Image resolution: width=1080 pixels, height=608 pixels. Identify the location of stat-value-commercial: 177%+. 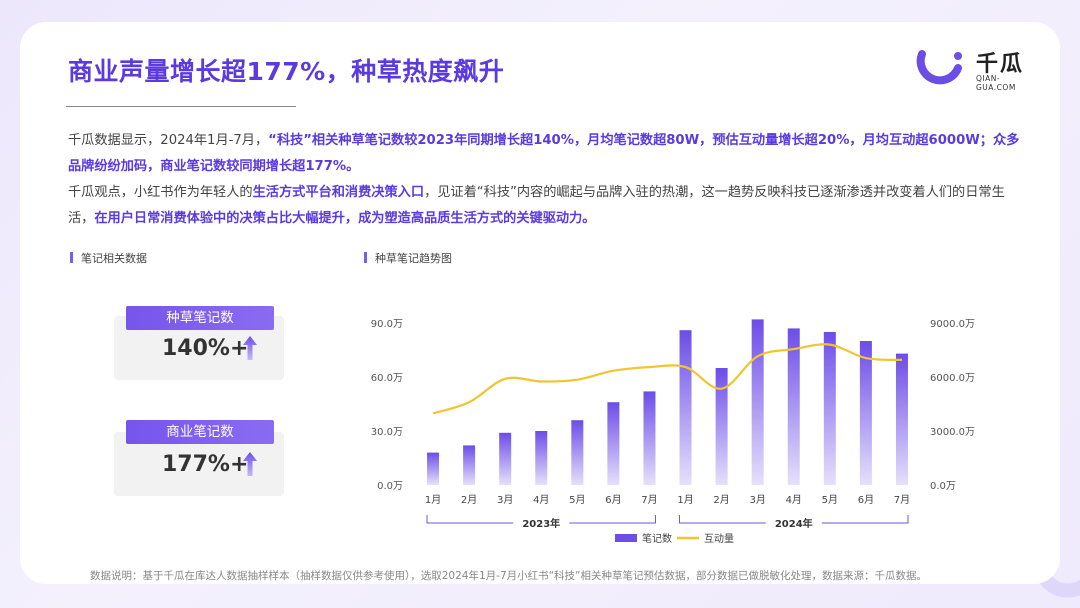
(205, 464).